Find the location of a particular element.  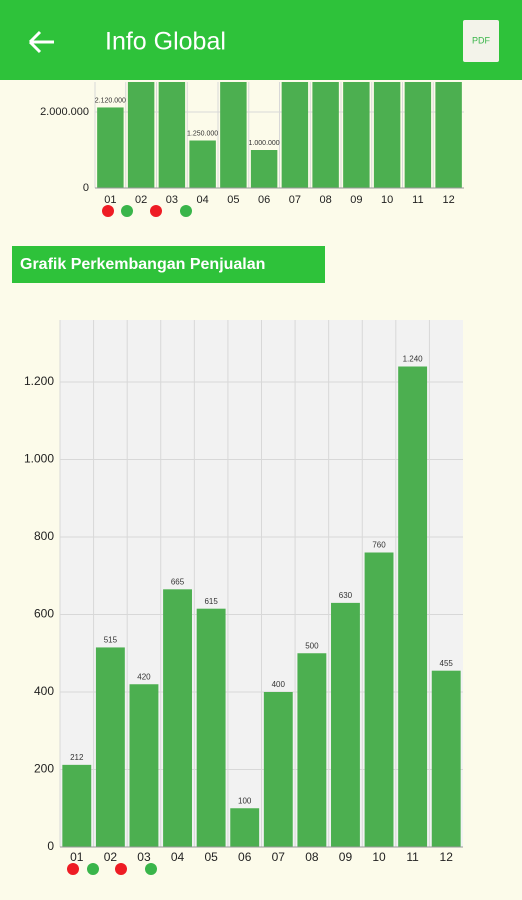

value-label: 500 is located at coordinates (312, 645).